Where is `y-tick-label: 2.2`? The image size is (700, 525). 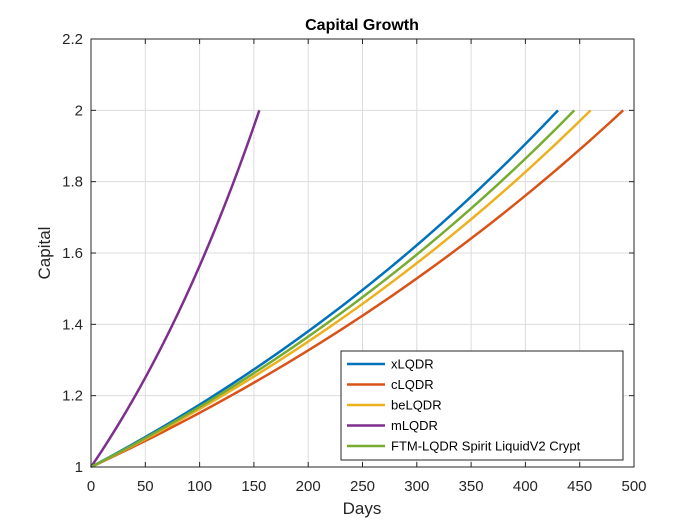
y-tick-label: 2.2 is located at coordinates (72, 39).